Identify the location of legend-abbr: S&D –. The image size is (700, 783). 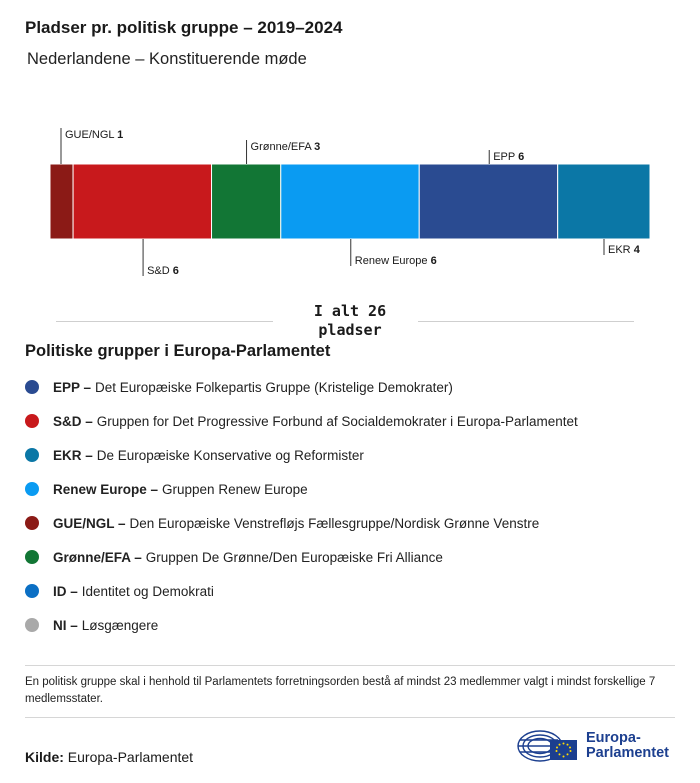
(73, 421).